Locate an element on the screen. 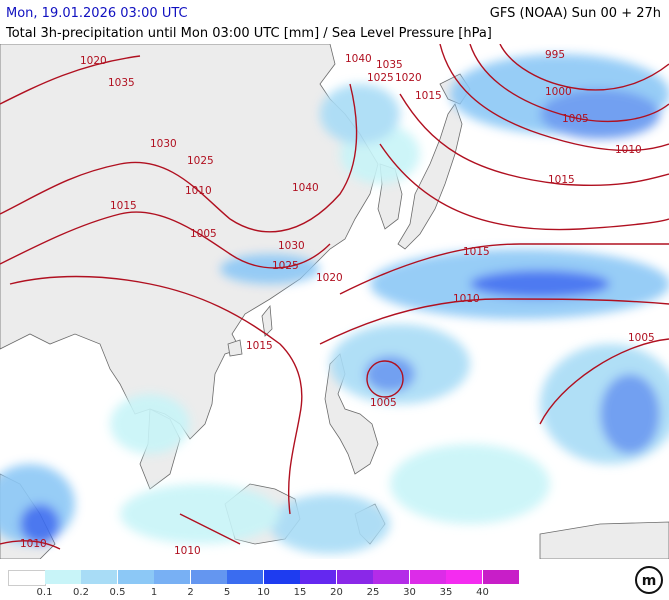 The height and width of the screenshot is (600, 669). legend-tick-label: 25 is located at coordinates (373, 592).